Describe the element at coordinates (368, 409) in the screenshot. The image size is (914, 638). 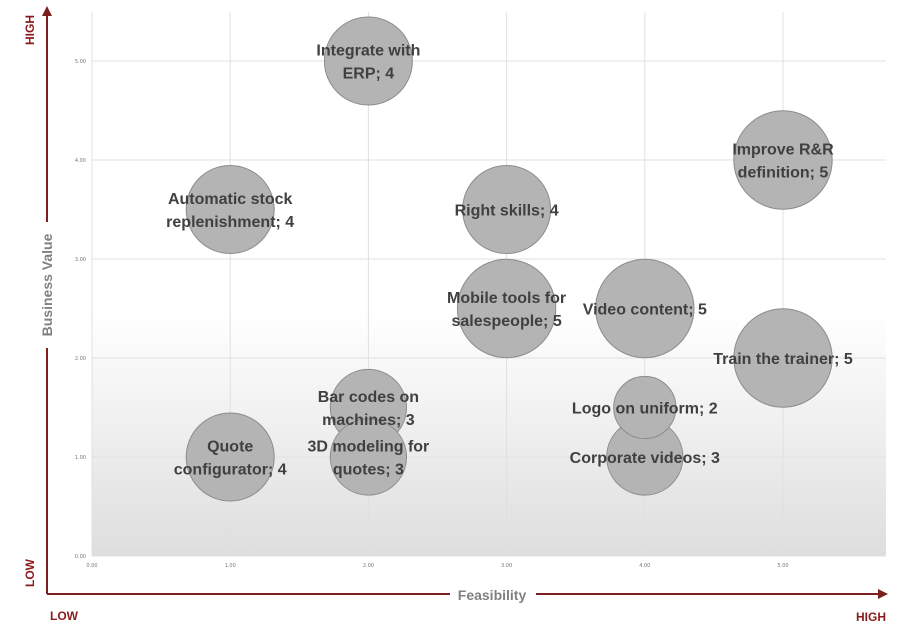
I see `bubble-label: Bar codes on machines; 3` at that location.